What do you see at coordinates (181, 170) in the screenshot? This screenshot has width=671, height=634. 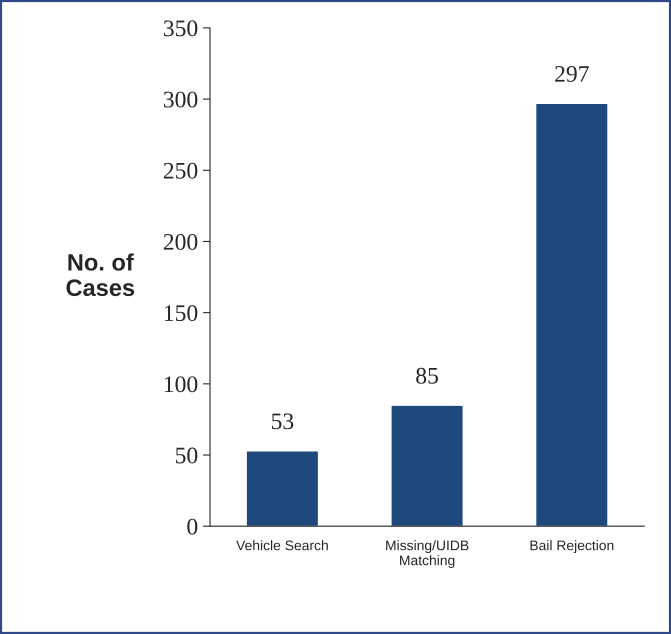 I see `y-tick-label: 250` at bounding box center [181, 170].